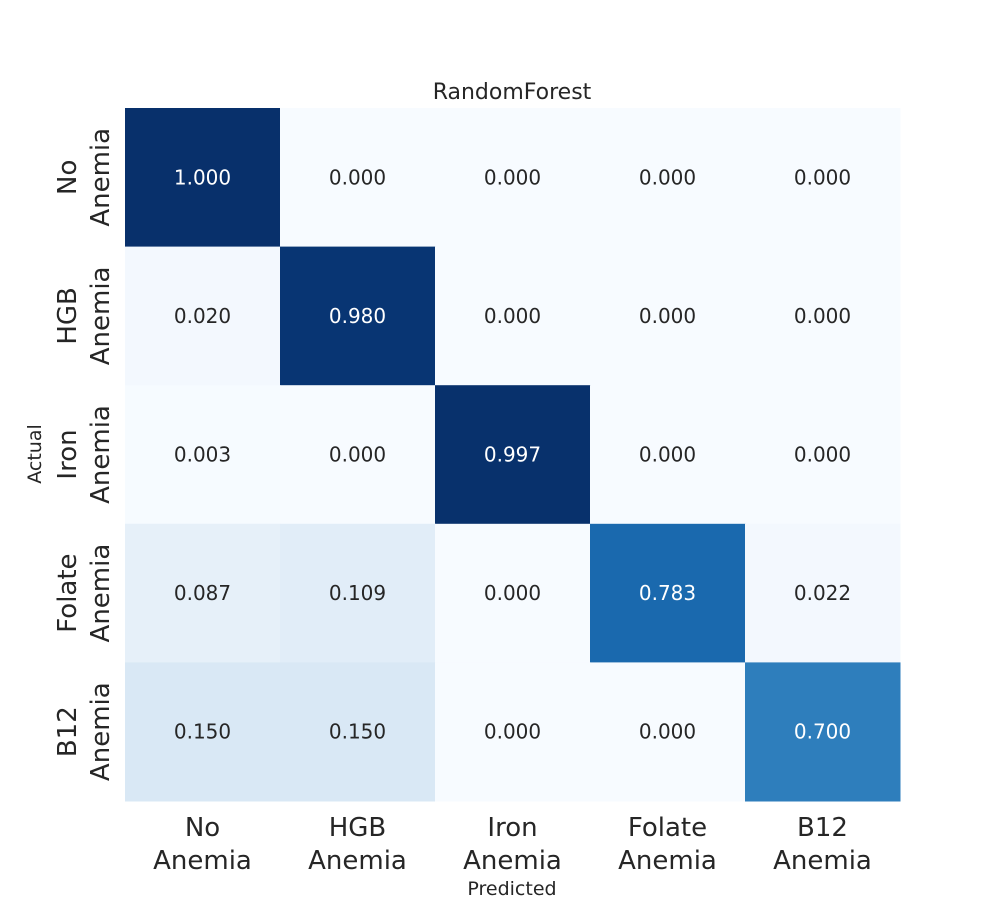  I want to click on cell-value-label: 0.003, so click(202, 455).